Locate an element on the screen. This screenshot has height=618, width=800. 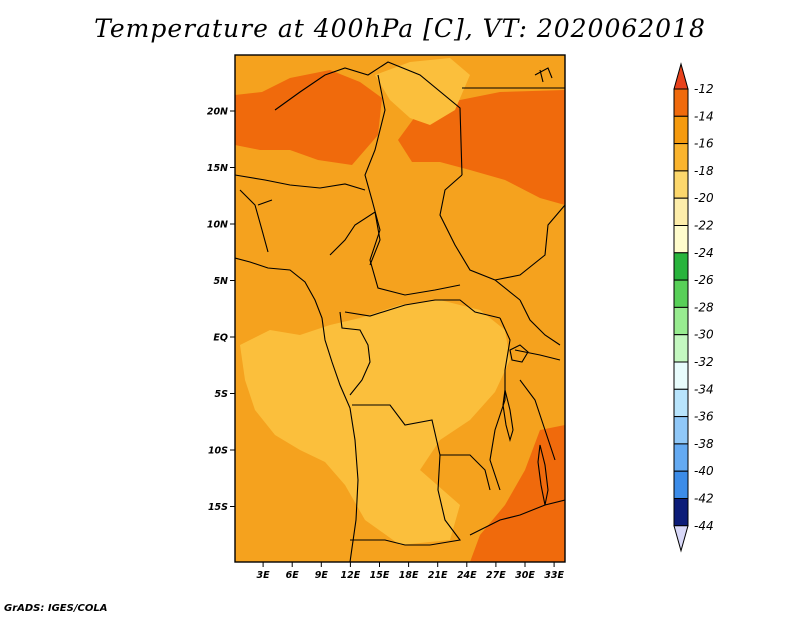
border-niger-nigeria is located at coordinates (300, 182).